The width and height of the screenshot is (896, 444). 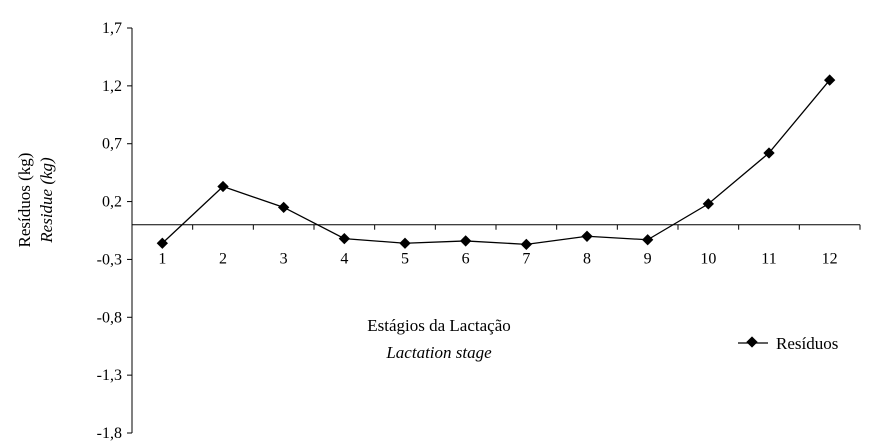 What do you see at coordinates (112, 144) in the screenshot?
I see `y-tick-label: 0,7` at bounding box center [112, 144].